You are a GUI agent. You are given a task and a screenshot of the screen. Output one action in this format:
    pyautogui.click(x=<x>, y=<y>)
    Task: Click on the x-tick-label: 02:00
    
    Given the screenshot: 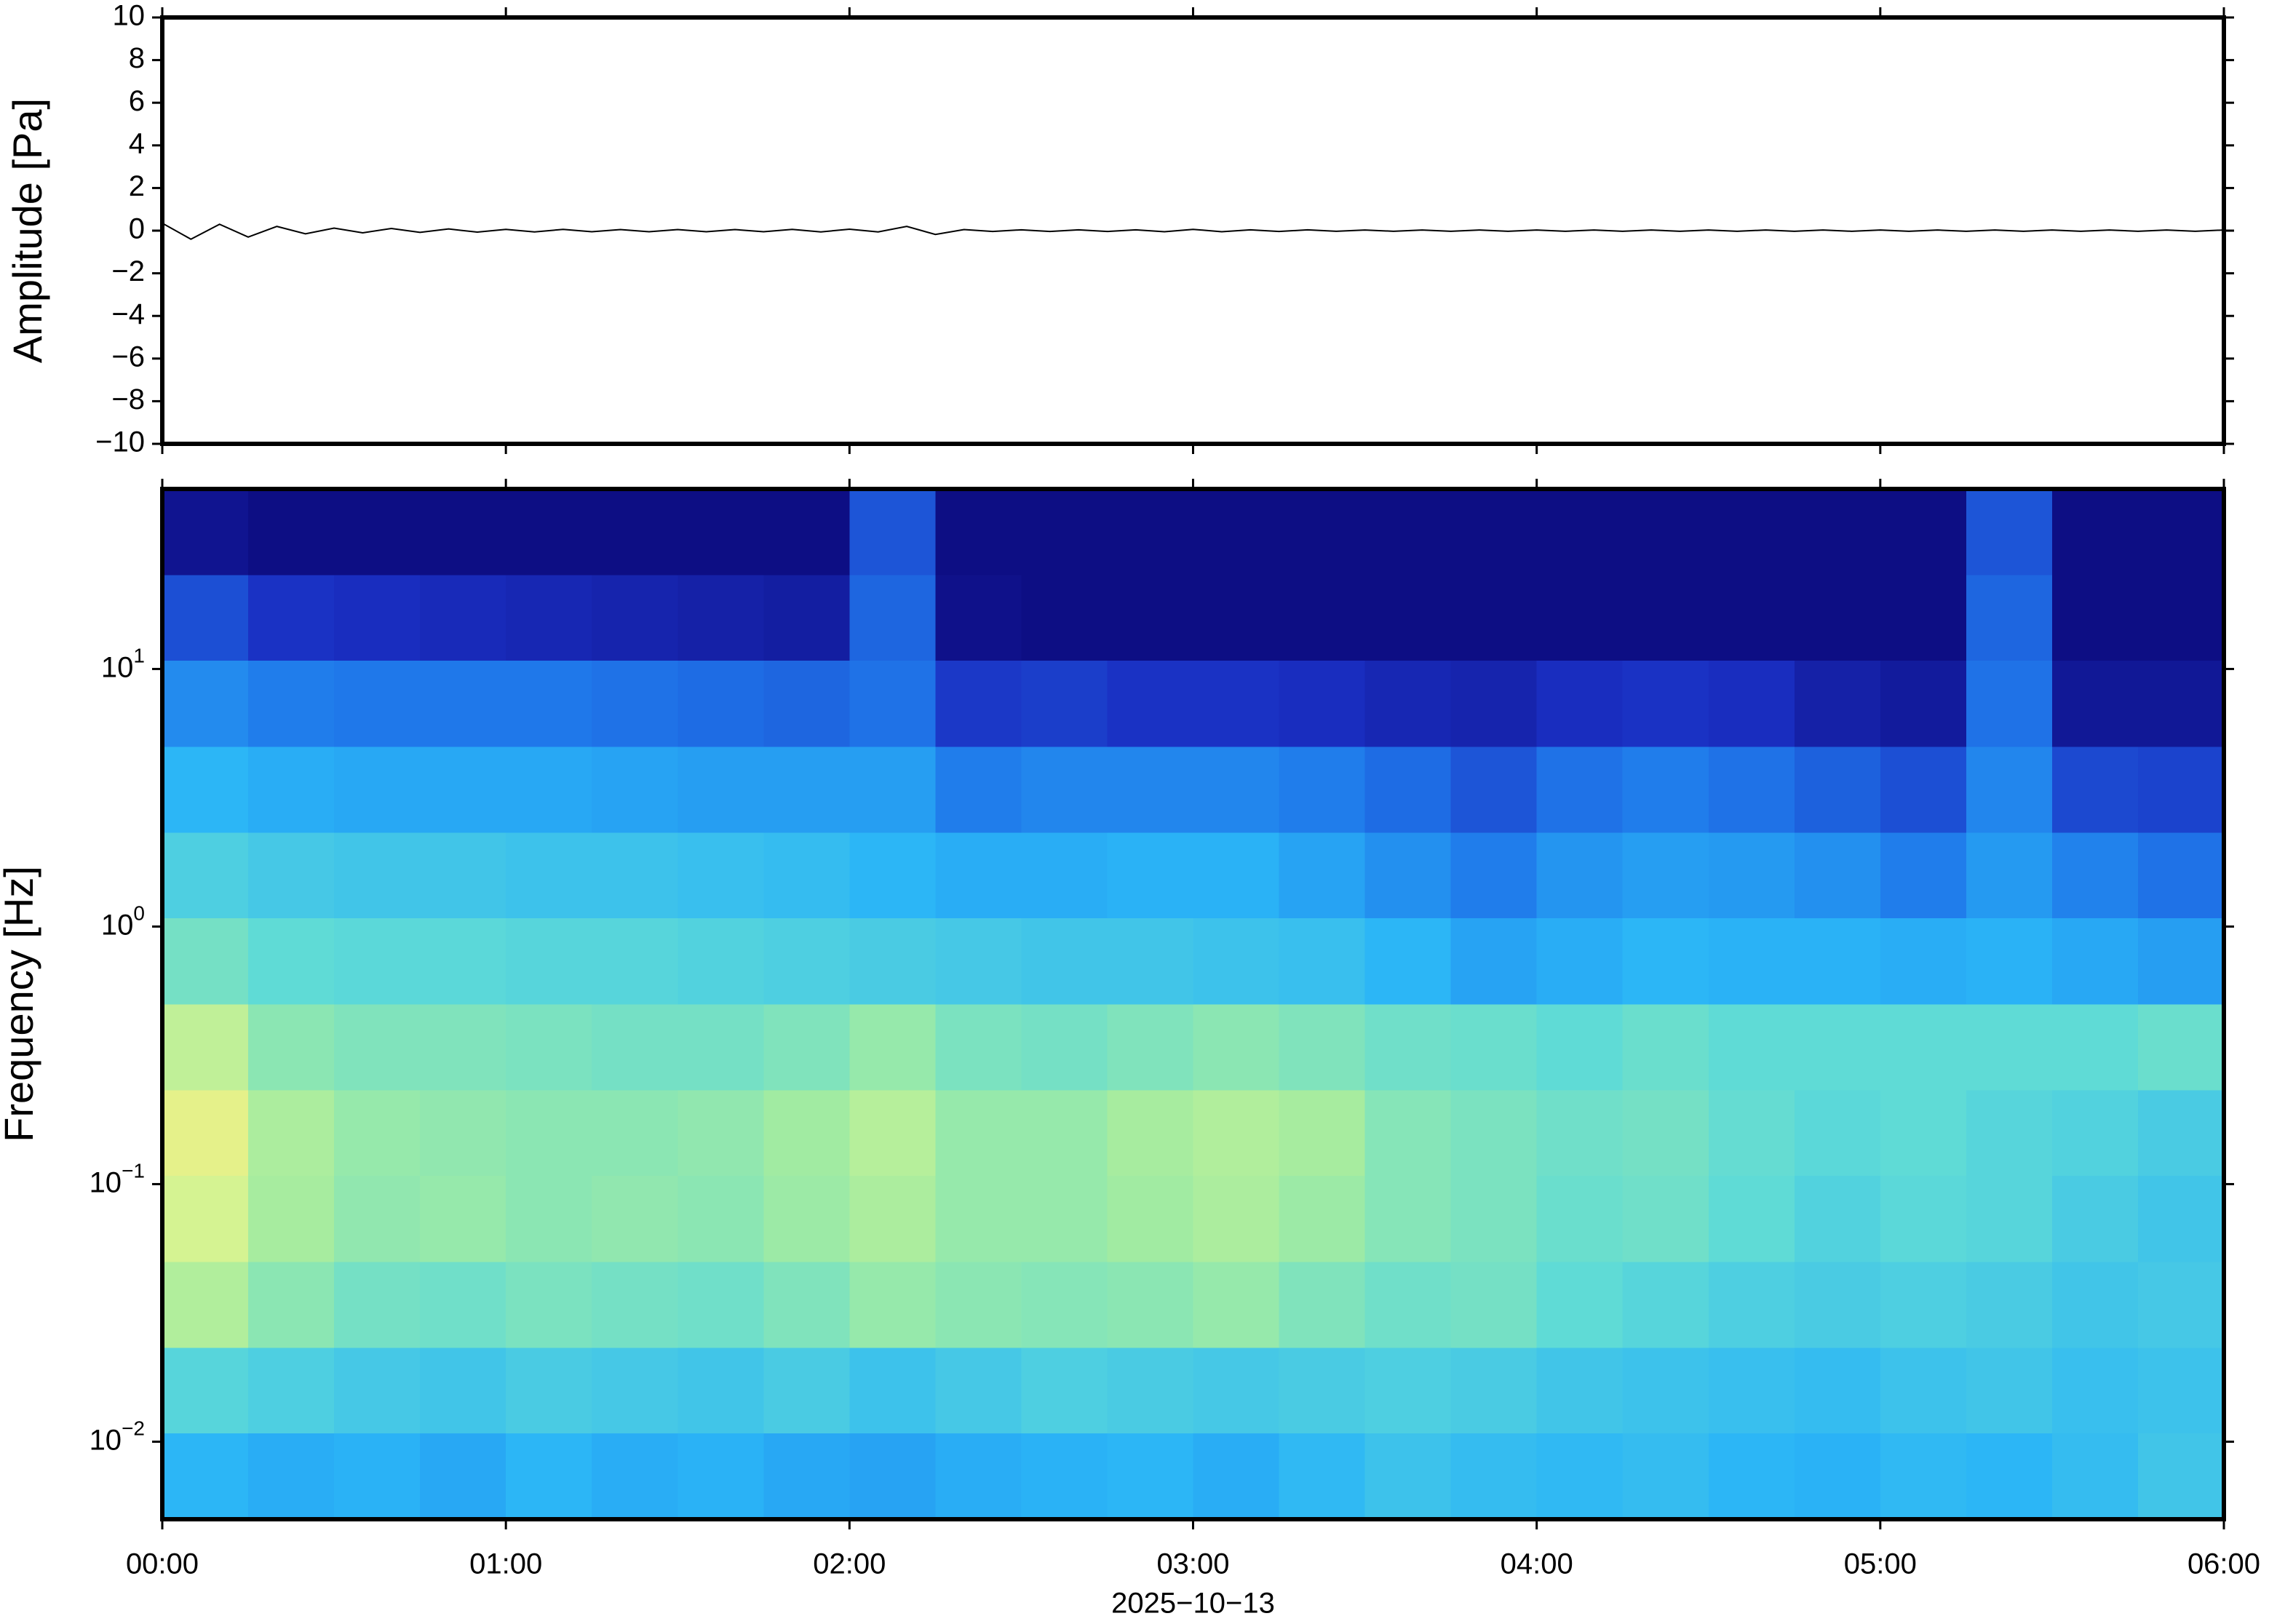 What is the action you would take?
    pyautogui.click(x=850, y=1564)
    